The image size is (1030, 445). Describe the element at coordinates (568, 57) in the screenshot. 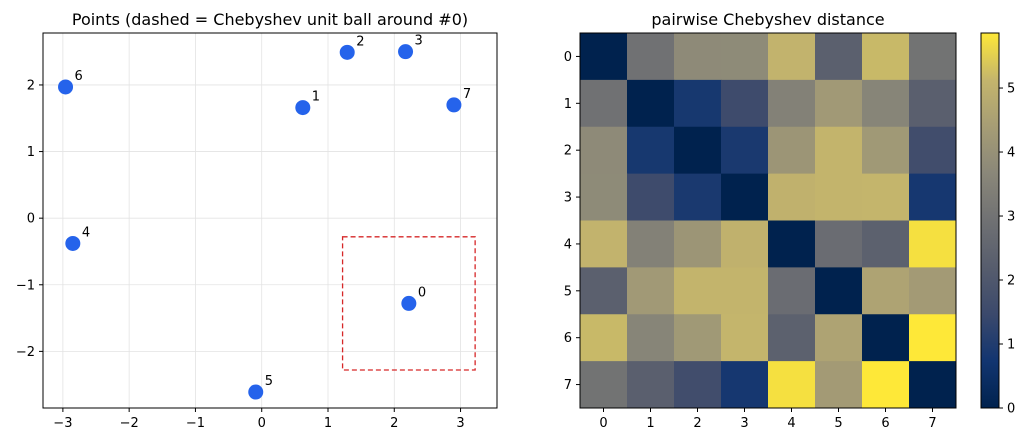

I see `heatmap-y-tick-label: 0` at that location.